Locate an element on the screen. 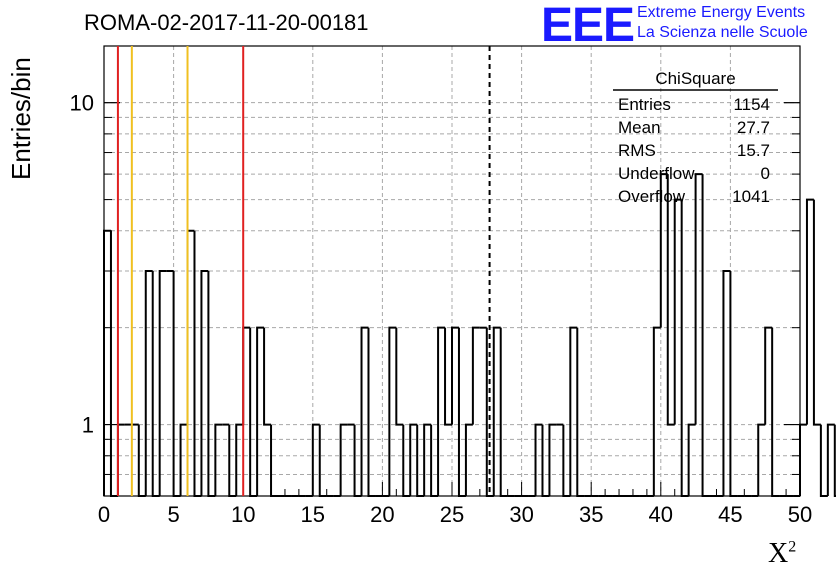 The width and height of the screenshot is (836, 572). stats-row-label: Underflow is located at coordinates (656, 173).